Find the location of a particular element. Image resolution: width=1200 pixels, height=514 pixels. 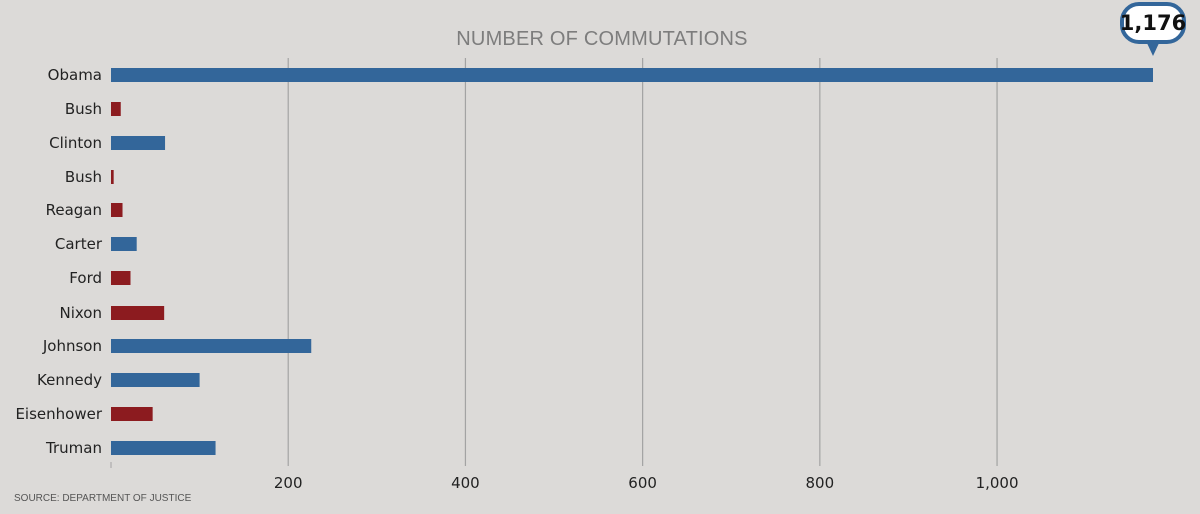

callout-pointer is located at coordinates (1153, 48).